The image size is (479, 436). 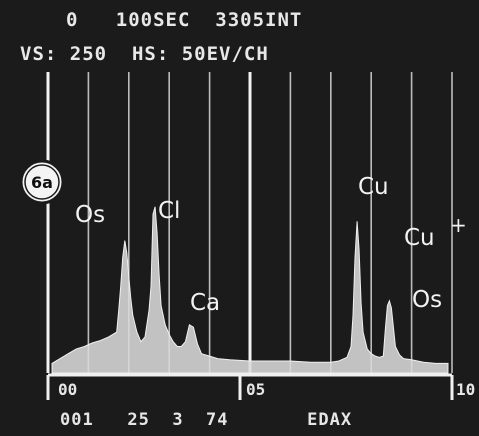 What do you see at coordinates (465, 389) in the screenshot?
I see `x-tick-label-10: 10` at bounding box center [465, 389].